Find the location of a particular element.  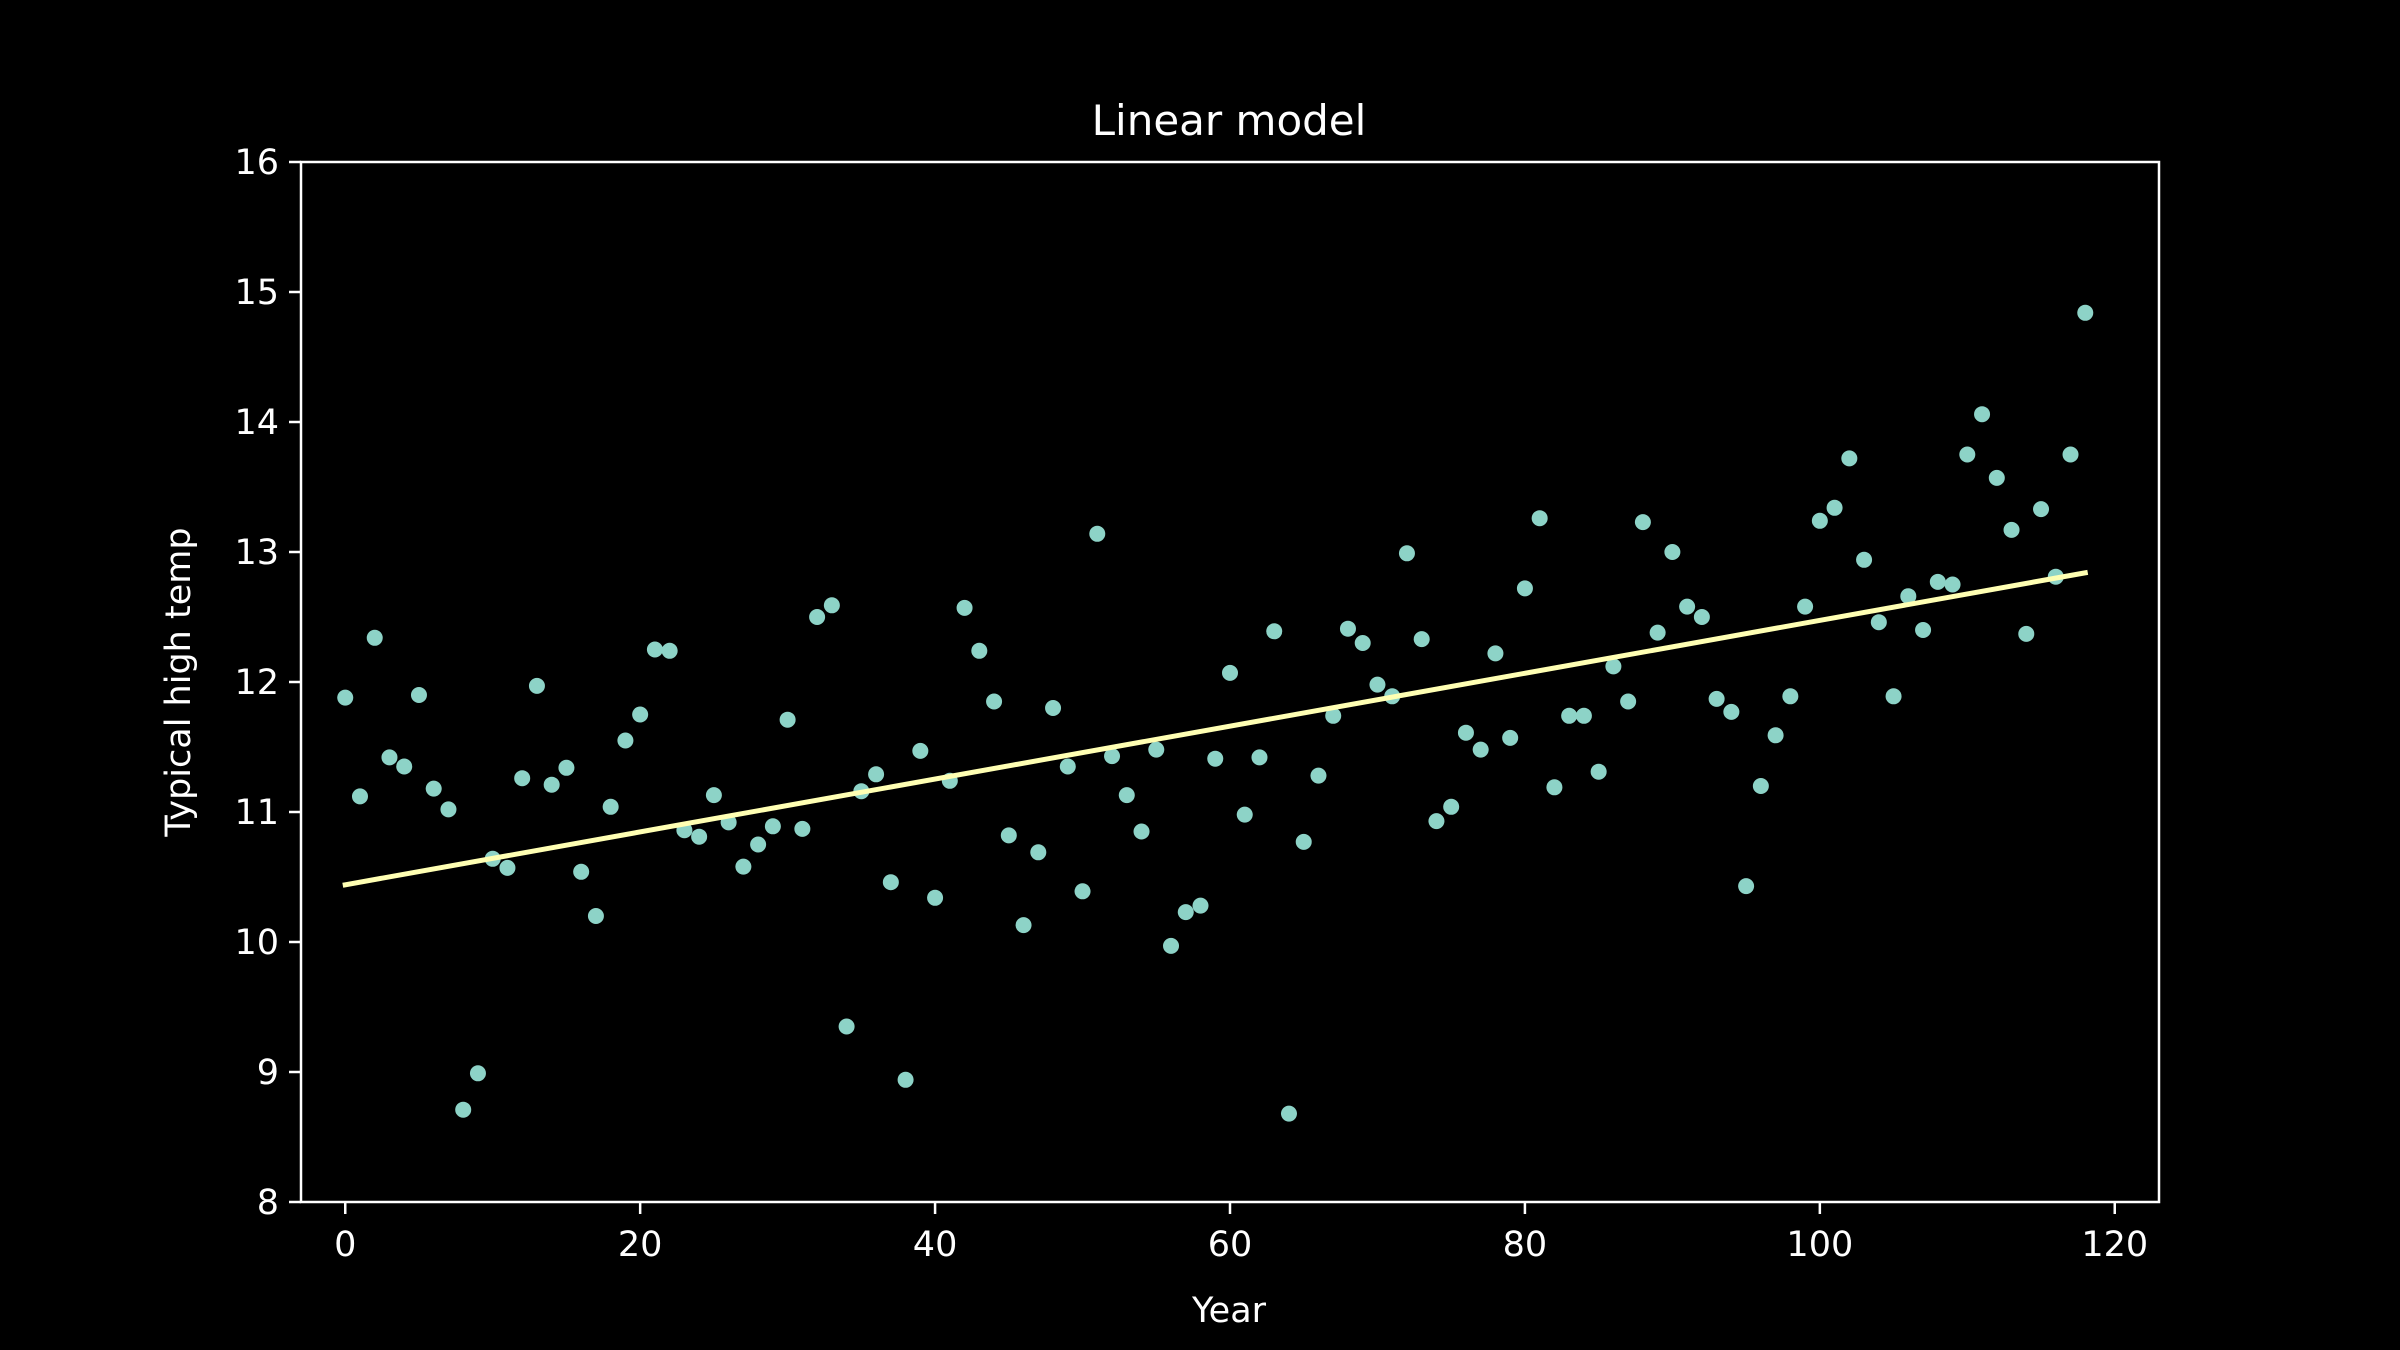

x-axis-label: Year is located at coordinates (1229, 1311).